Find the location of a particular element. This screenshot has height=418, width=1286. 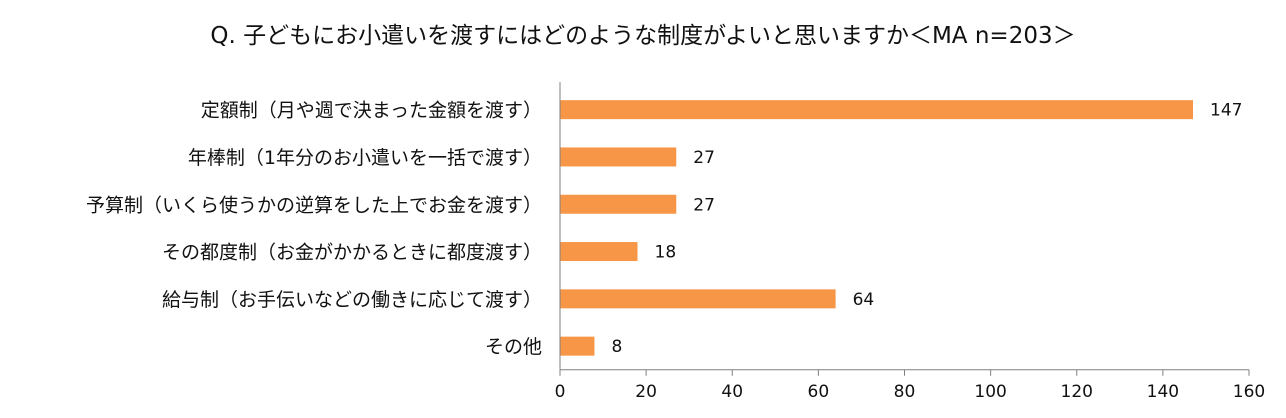

x-tick-label: 120 is located at coordinates (1077, 392).